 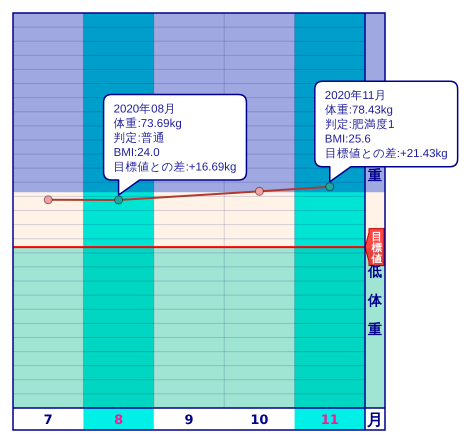 What do you see at coordinates (355, 95) in the screenshot?
I see `text: 2020年11月` at bounding box center [355, 95].